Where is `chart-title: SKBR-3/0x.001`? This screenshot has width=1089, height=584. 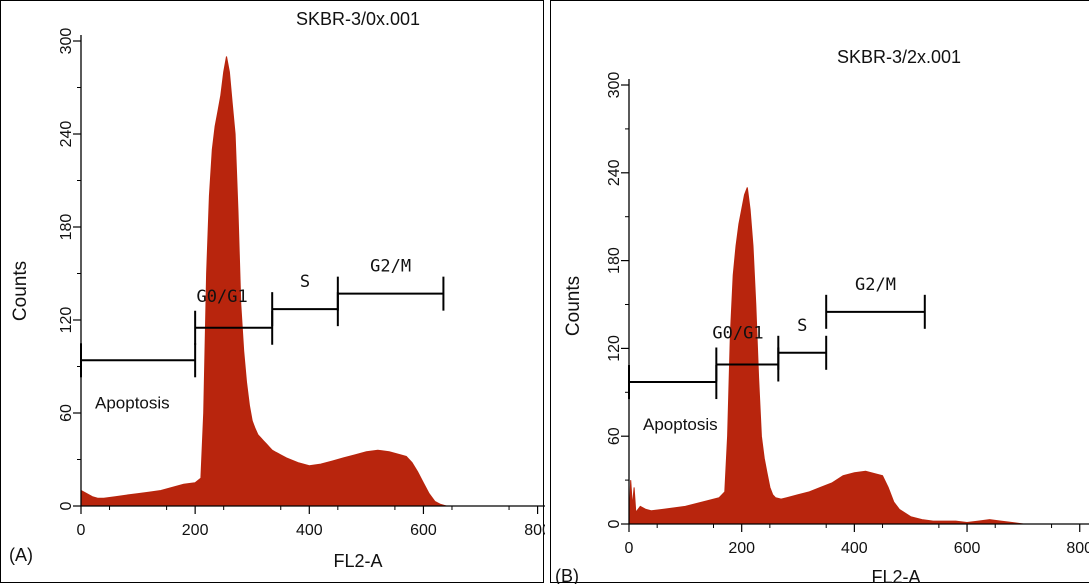 chart-title: SKBR-3/0x.001 is located at coordinates (358, 19).